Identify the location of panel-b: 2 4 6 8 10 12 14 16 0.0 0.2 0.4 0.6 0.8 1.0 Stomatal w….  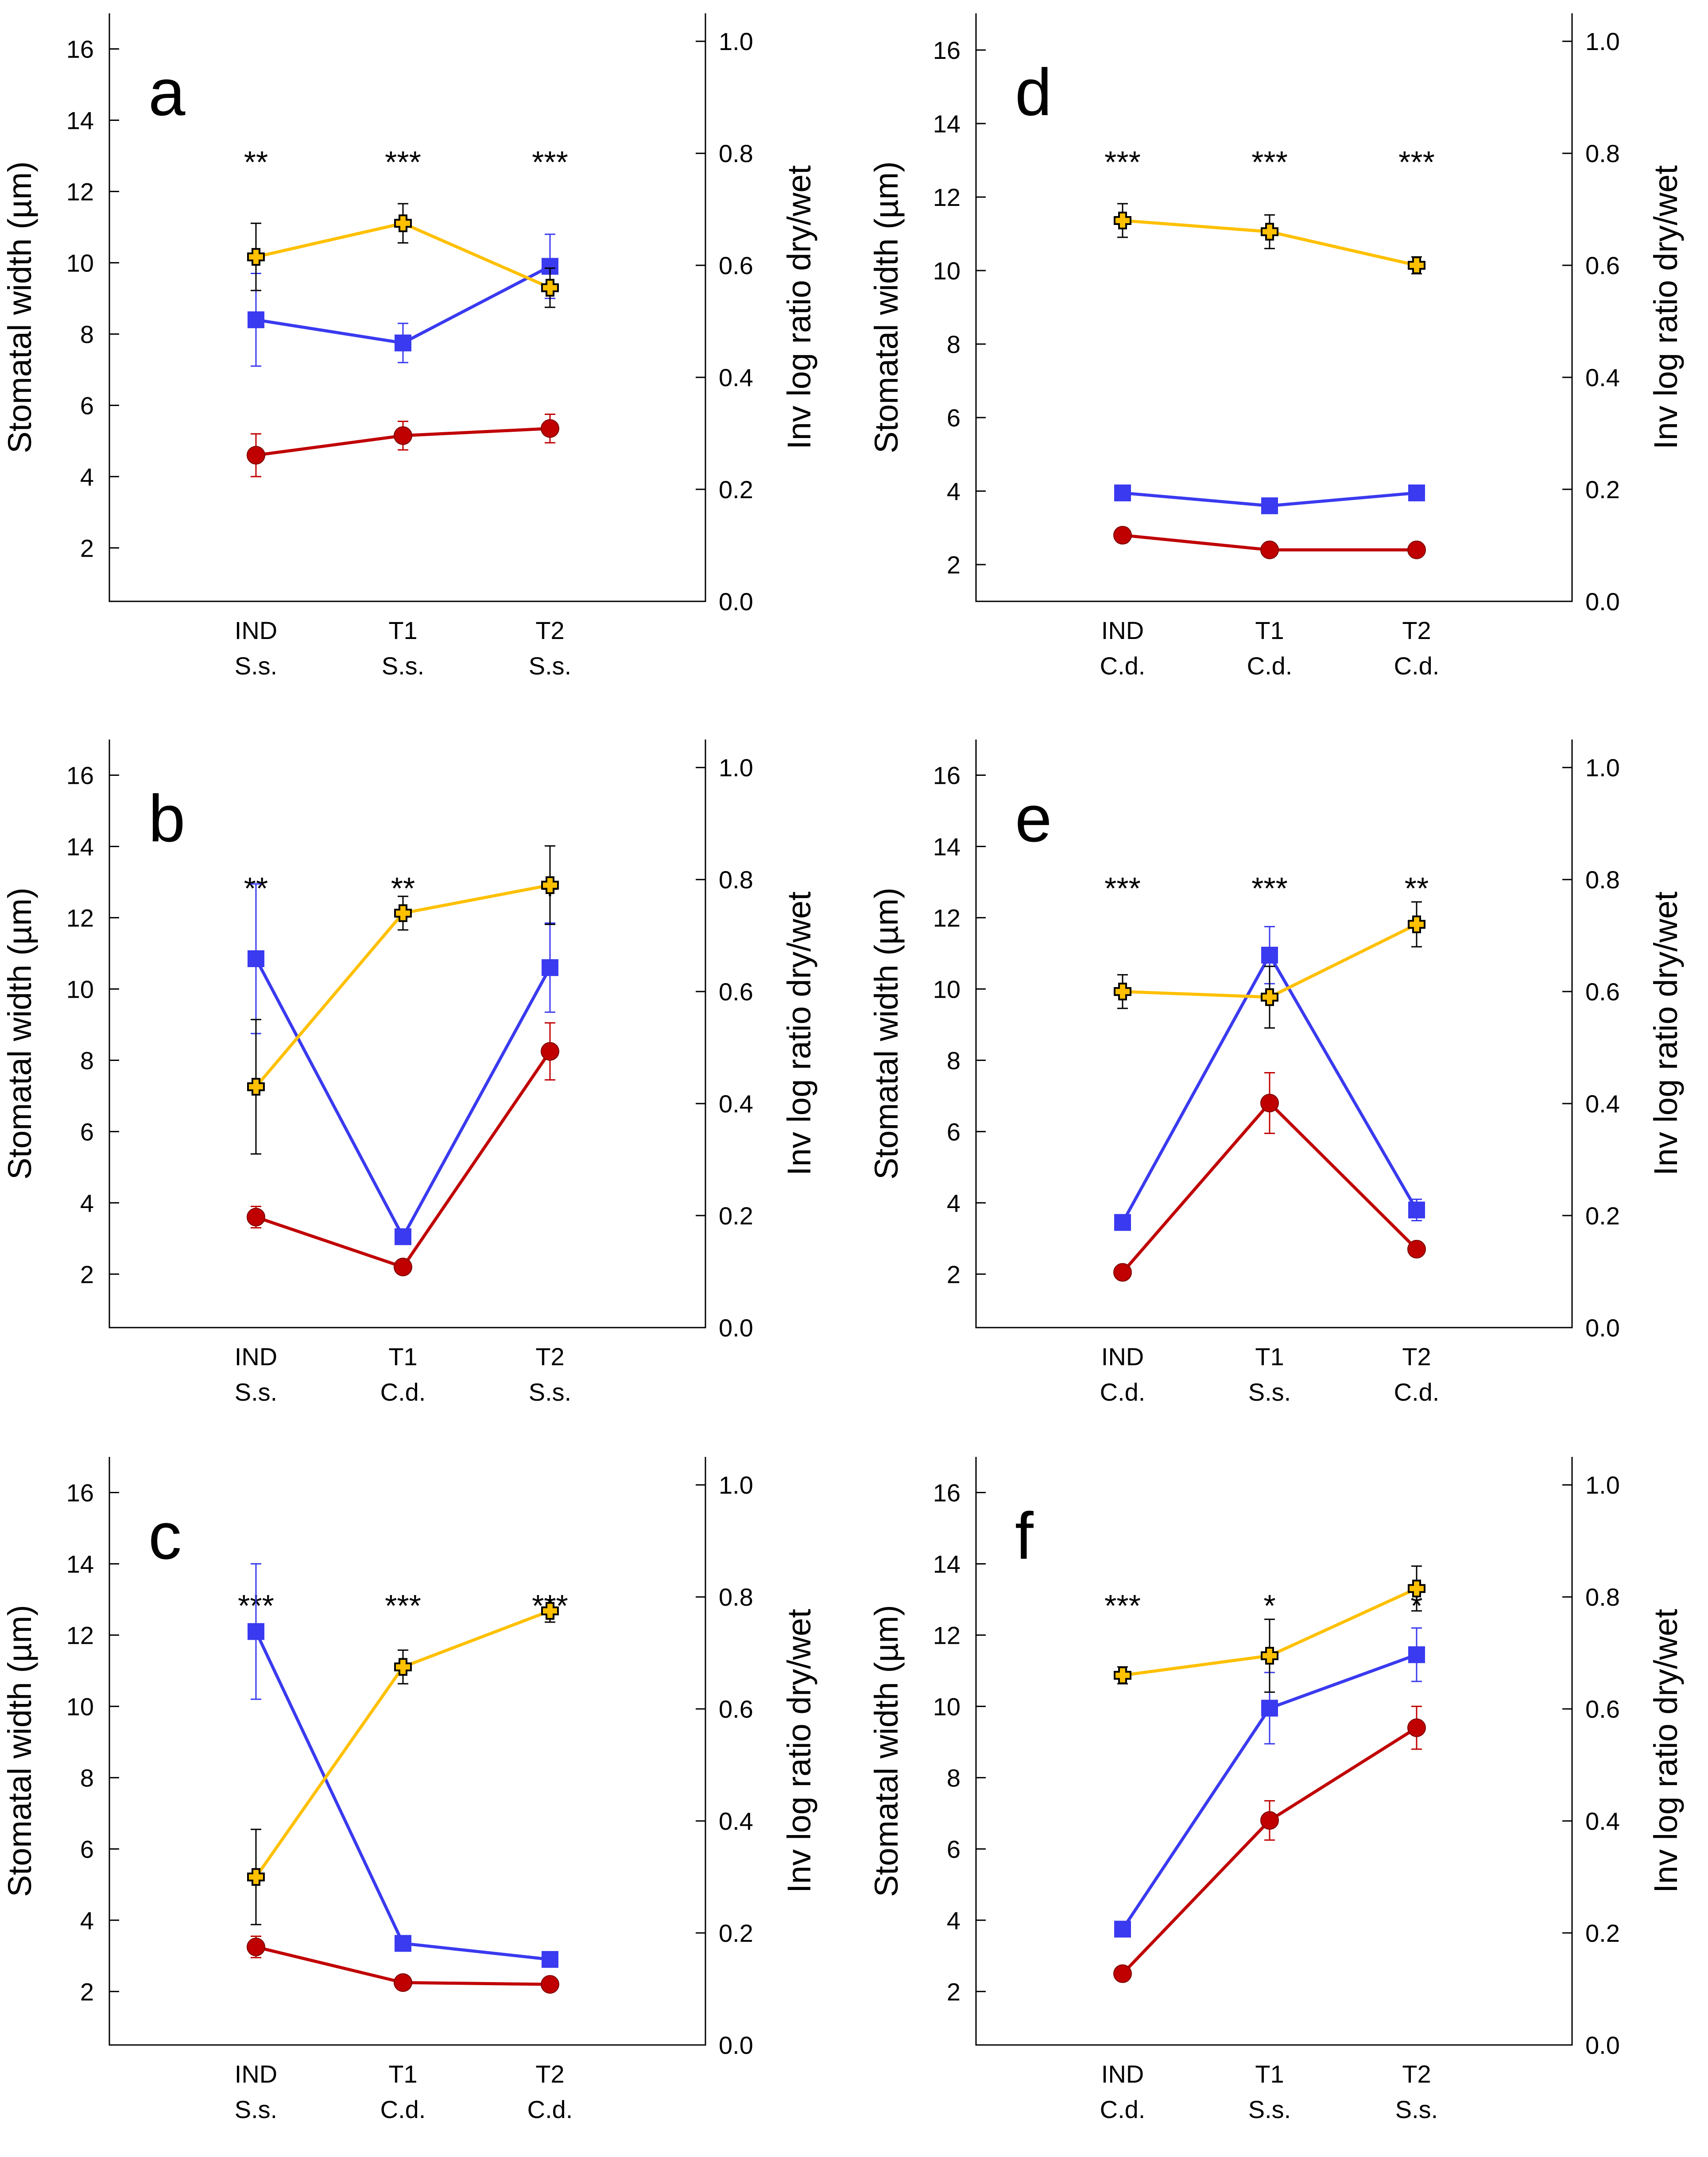
(409, 1073).